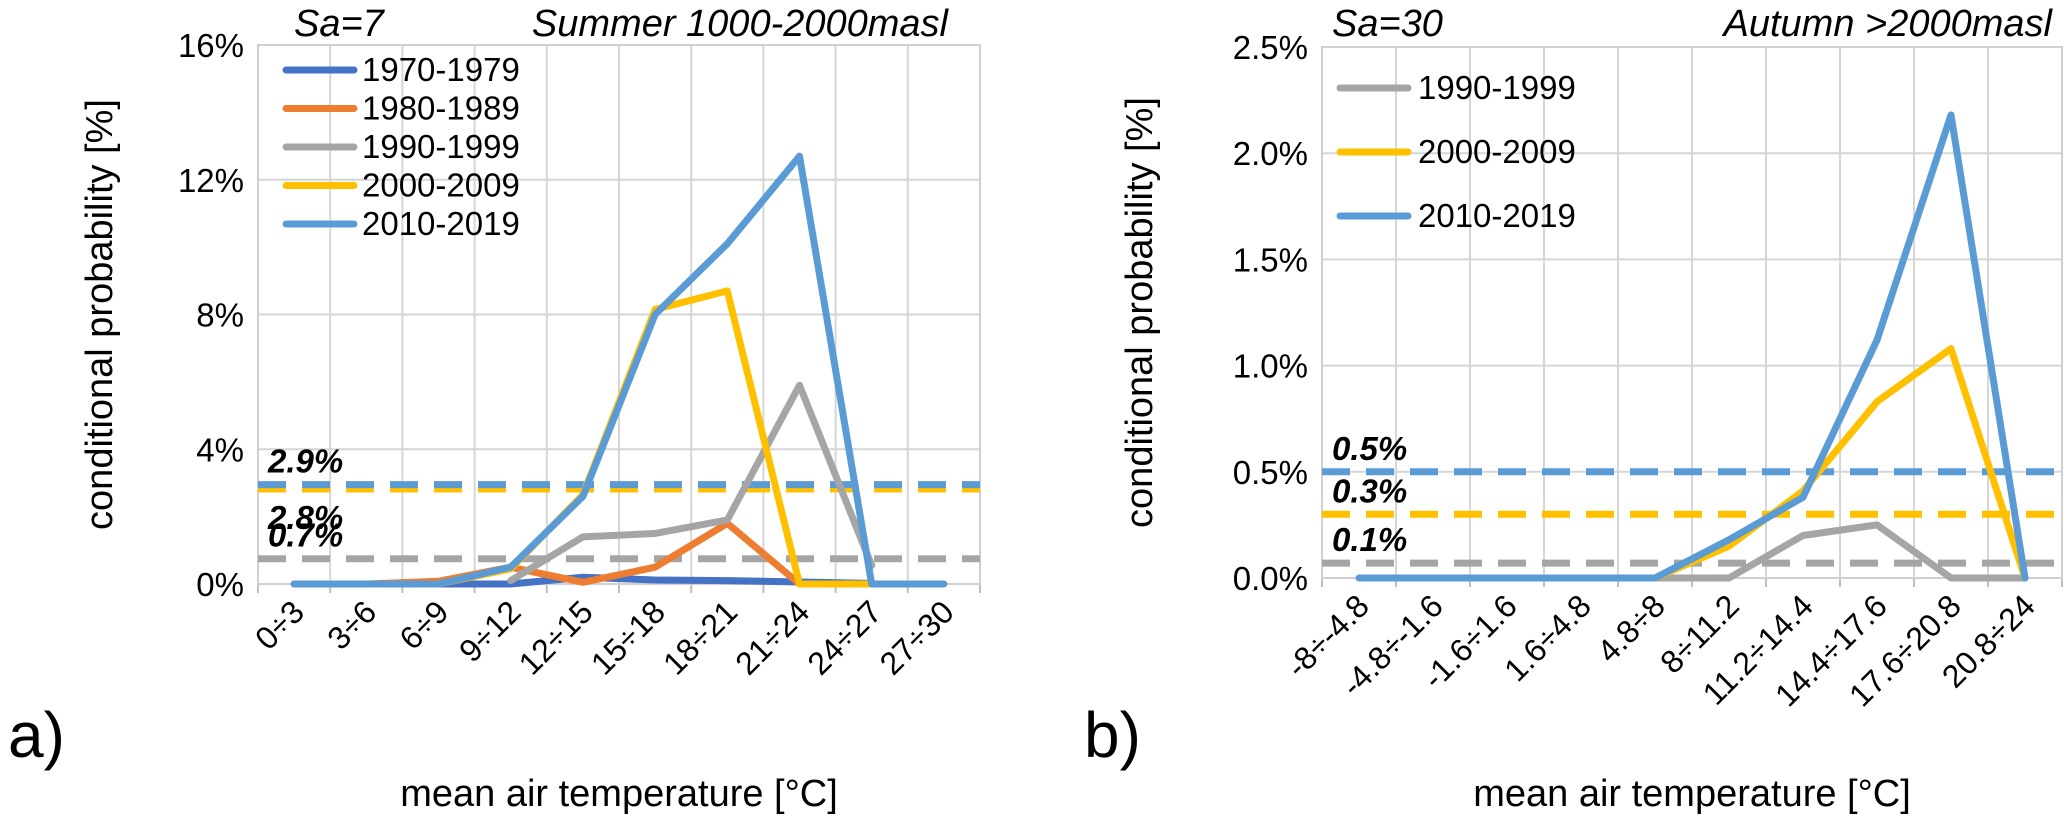 This screenshot has width=2067, height=825. Describe the element at coordinates (441, 69) in the screenshot. I see `legend-label: 1970-1979` at that location.